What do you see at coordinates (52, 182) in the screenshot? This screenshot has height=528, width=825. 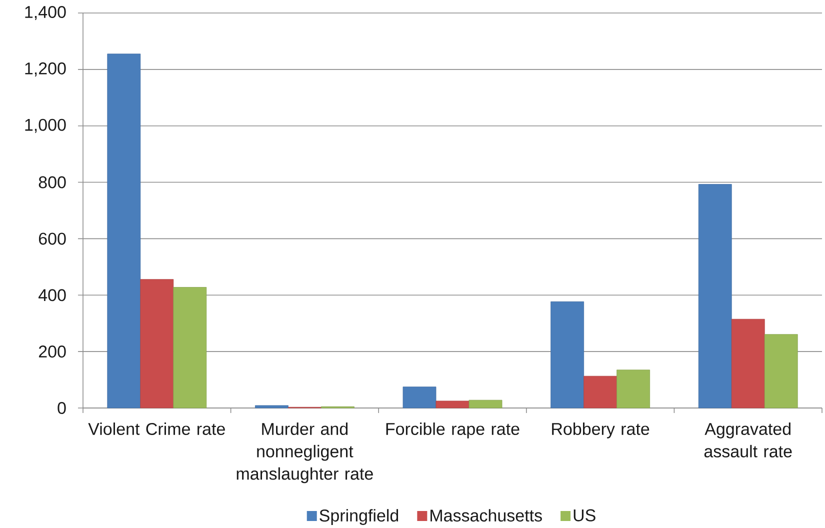 I see `y-tick-label: 800` at bounding box center [52, 182].